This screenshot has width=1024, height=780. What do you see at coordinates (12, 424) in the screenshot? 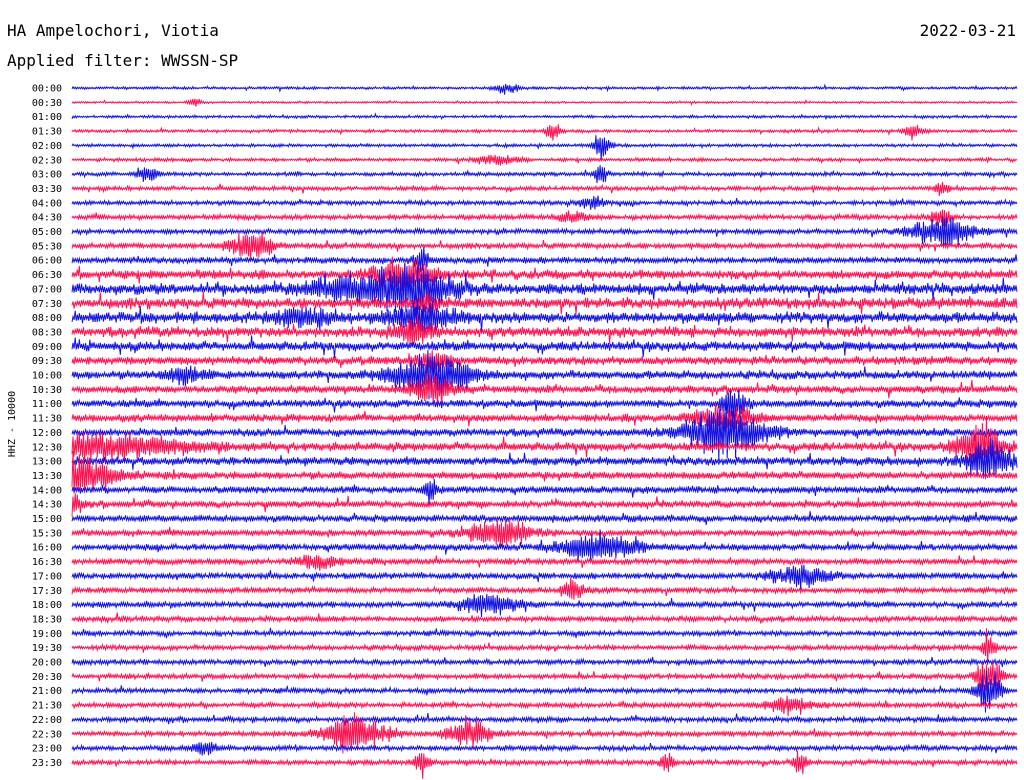
I see `y-axis-label: HHZ - 10000` at bounding box center [12, 424].